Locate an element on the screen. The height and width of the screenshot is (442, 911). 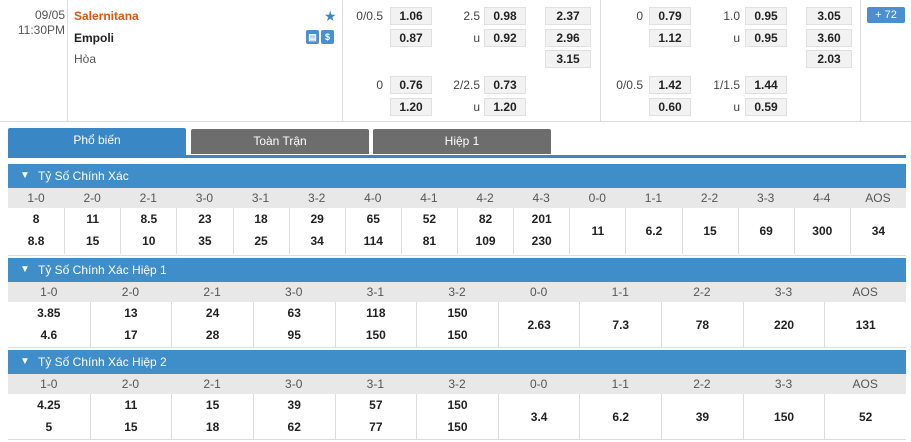
home-score-odds: 8 is located at coordinates (36, 219).